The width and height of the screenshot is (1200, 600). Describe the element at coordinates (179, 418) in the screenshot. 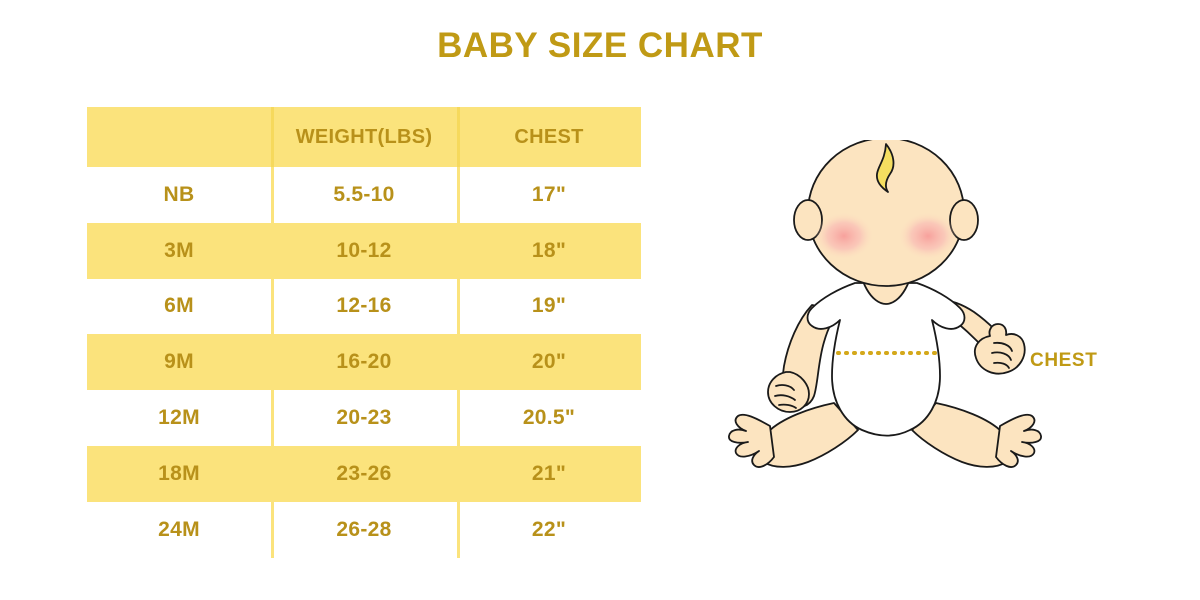

I see `cell-size: 12M` at that location.